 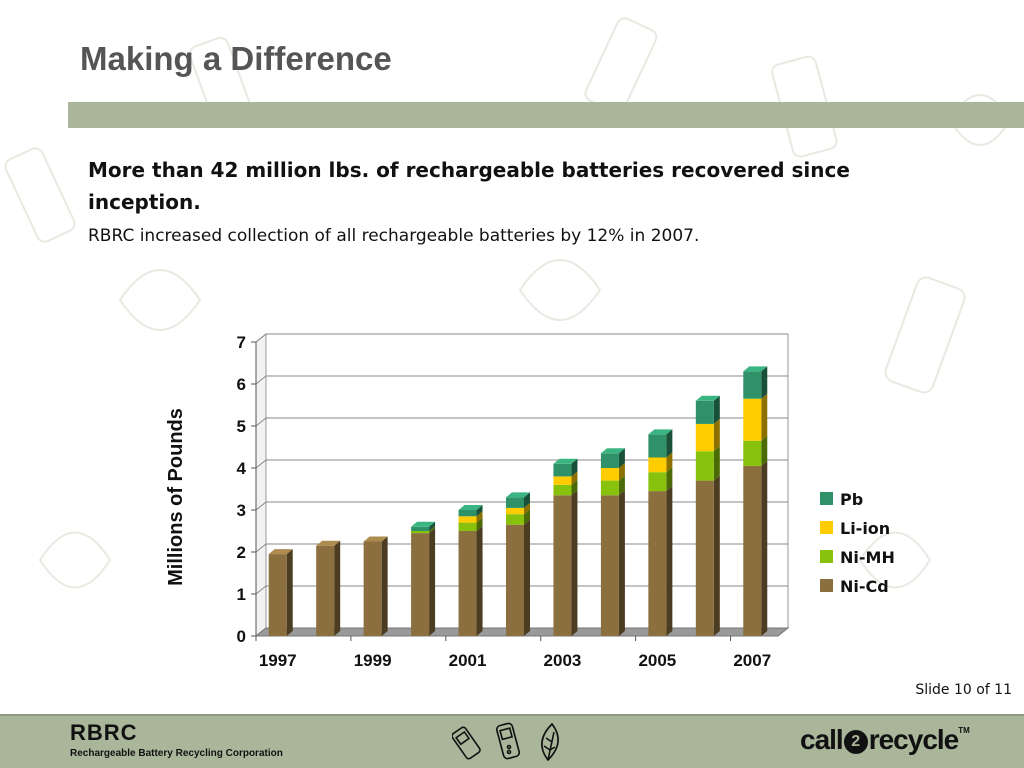 What do you see at coordinates (657, 660) in the screenshot?
I see `x-tick-label: 2005` at bounding box center [657, 660].